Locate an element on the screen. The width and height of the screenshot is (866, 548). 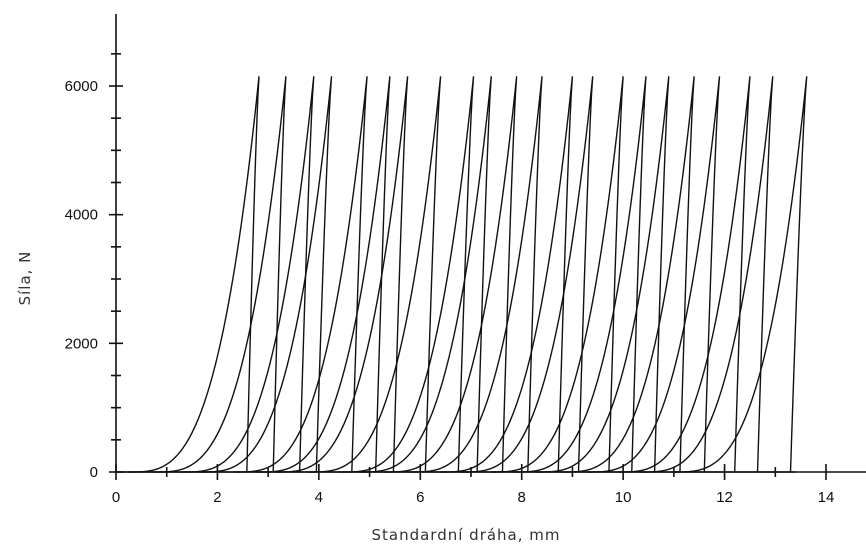
x-axis-title: Standardní dráha, mm is located at coordinates (465, 535).